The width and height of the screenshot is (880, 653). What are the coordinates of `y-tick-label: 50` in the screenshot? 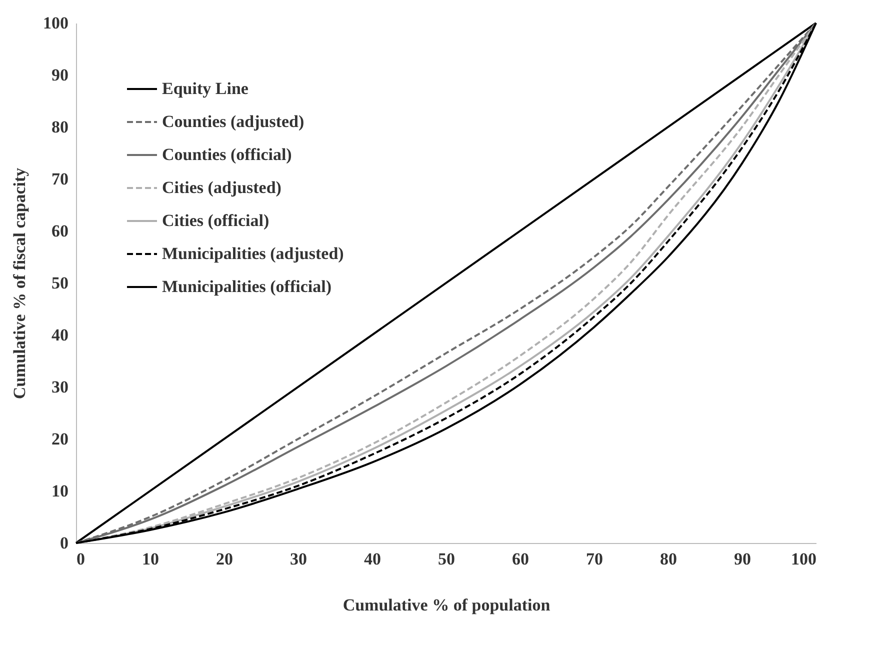 It's located at (60, 283).